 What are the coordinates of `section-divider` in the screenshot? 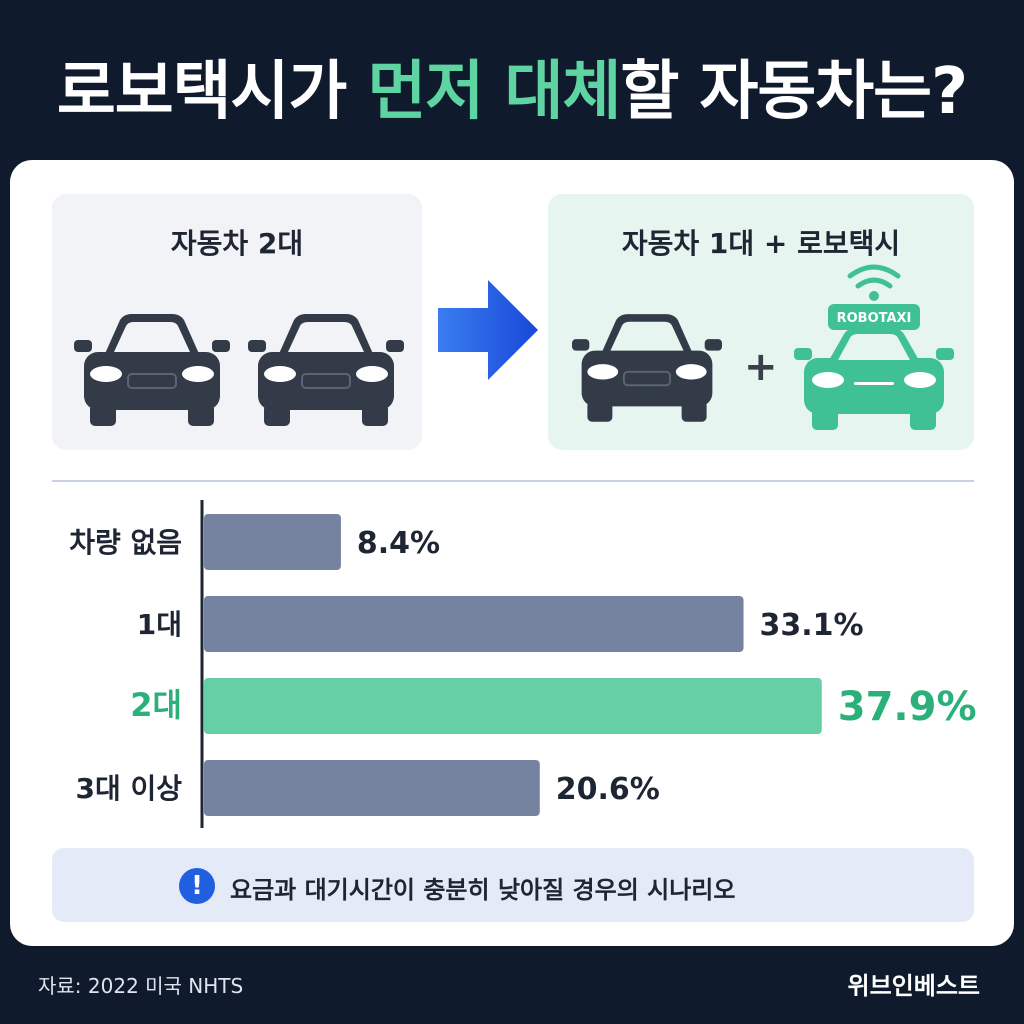 It's located at (513, 481).